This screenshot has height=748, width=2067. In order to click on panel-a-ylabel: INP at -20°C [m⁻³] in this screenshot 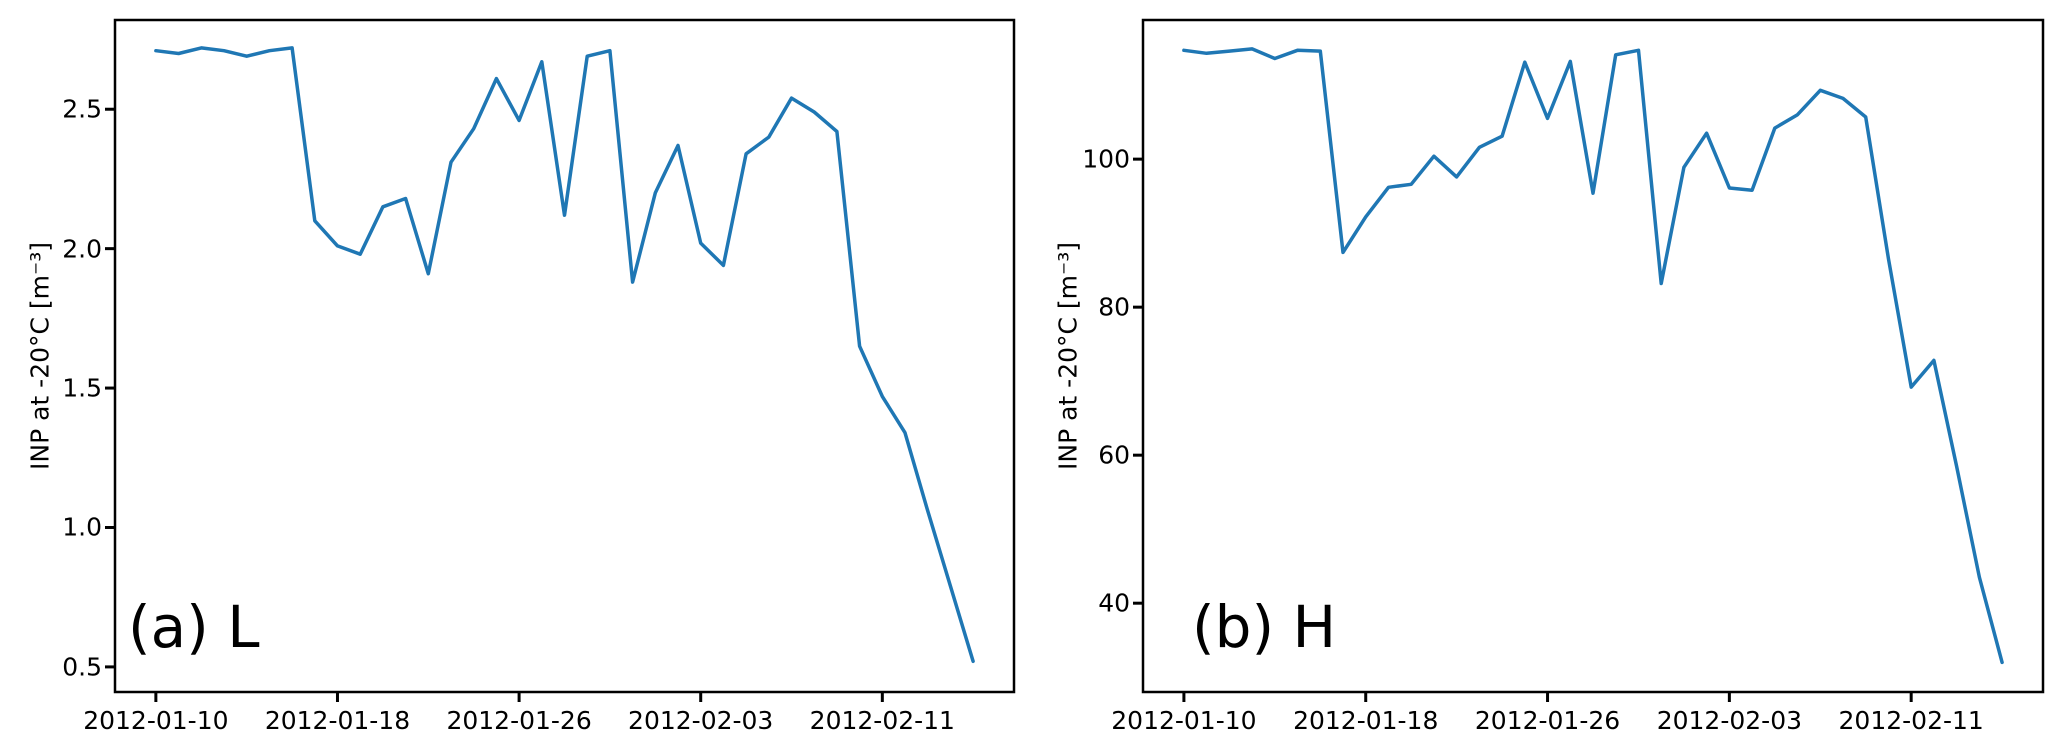, I will do `click(40, 356)`.